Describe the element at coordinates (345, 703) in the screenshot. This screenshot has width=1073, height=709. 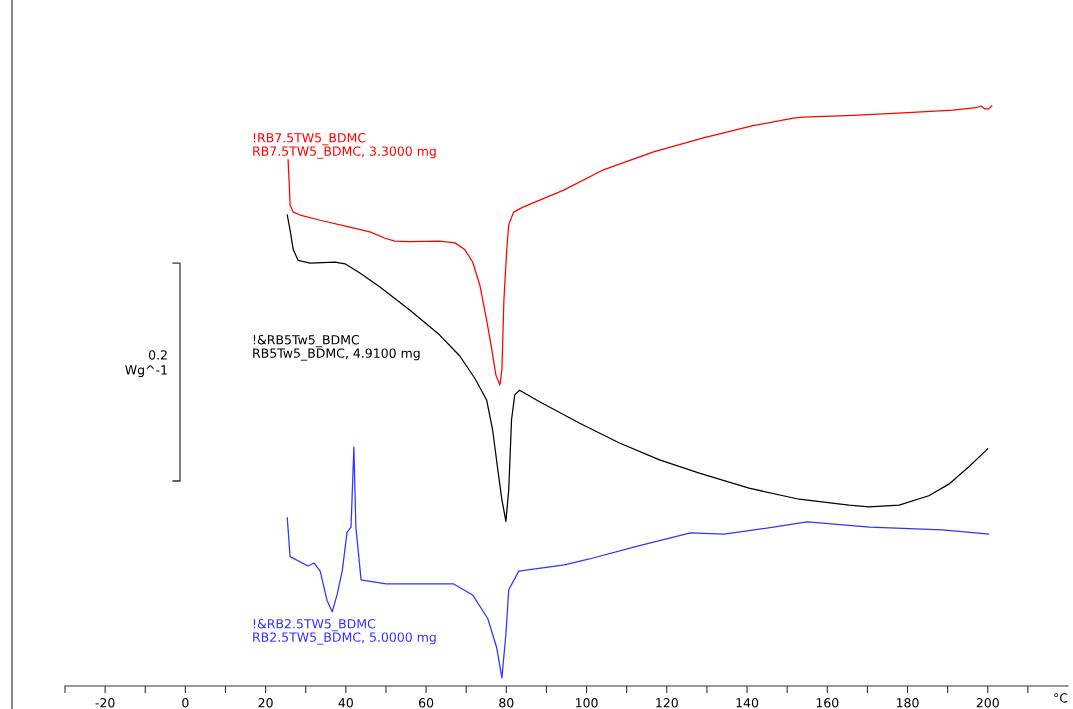
I see `x-tick-label: 40` at that location.